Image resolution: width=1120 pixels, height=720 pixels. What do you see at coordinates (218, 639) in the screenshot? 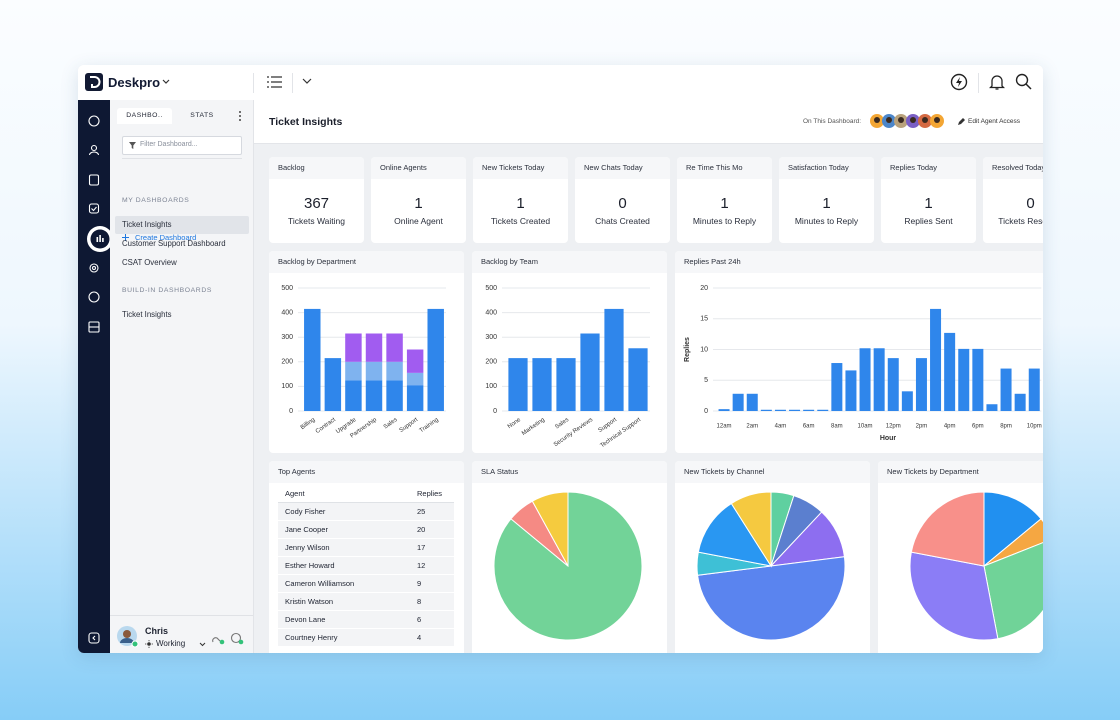
I see `link-icon` at bounding box center [218, 639].